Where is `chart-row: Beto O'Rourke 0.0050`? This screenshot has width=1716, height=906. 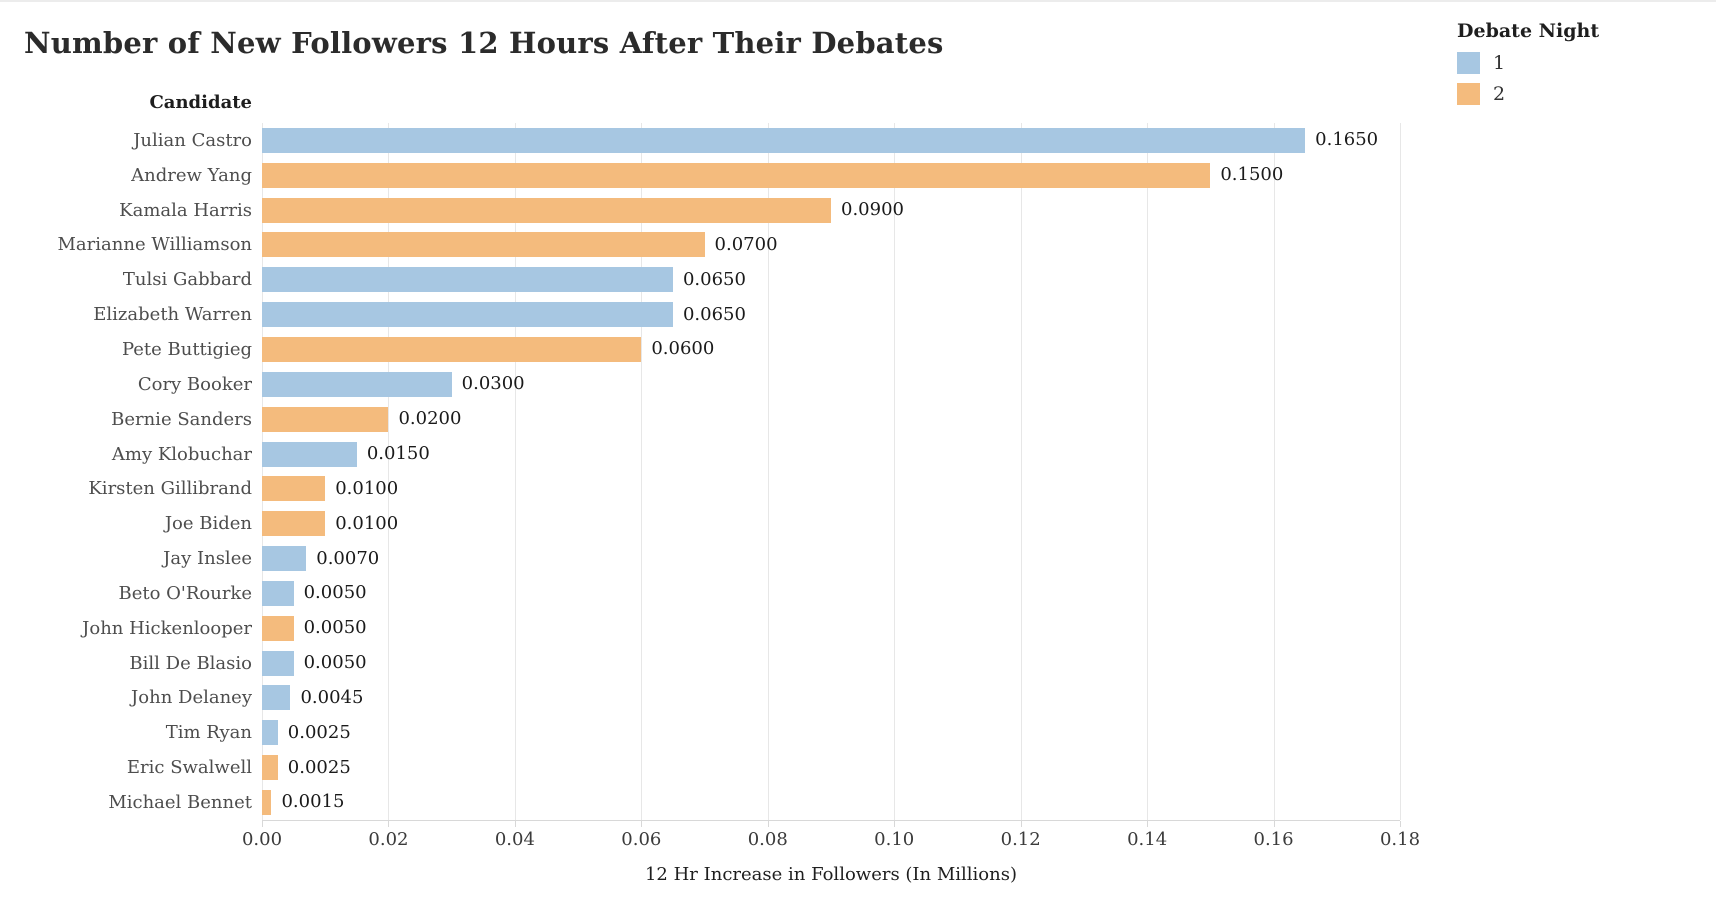 chart-row: Beto O'Rourke 0.0050 is located at coordinates (840, 593).